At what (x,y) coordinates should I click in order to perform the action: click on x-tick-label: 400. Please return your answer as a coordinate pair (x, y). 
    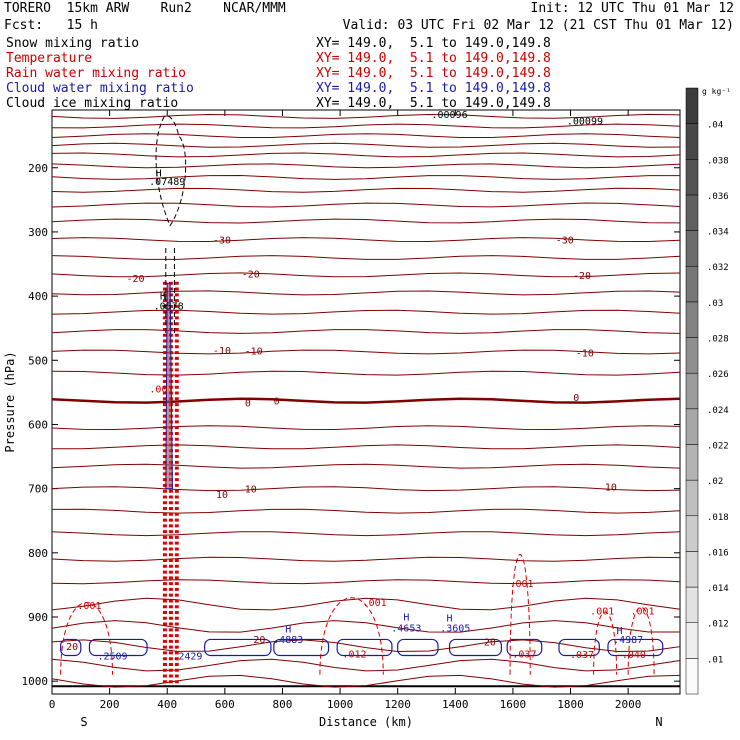
    Looking at the image, I should click on (167, 704).